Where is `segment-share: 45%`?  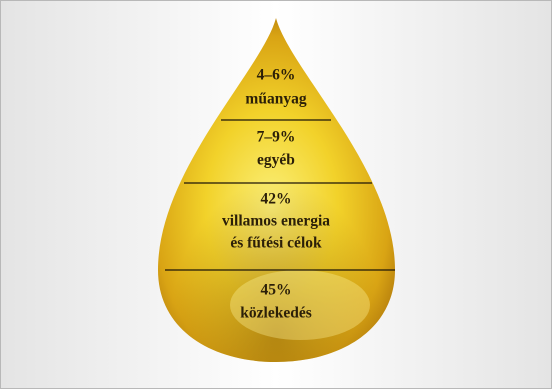 segment-share: 45% is located at coordinates (276, 290).